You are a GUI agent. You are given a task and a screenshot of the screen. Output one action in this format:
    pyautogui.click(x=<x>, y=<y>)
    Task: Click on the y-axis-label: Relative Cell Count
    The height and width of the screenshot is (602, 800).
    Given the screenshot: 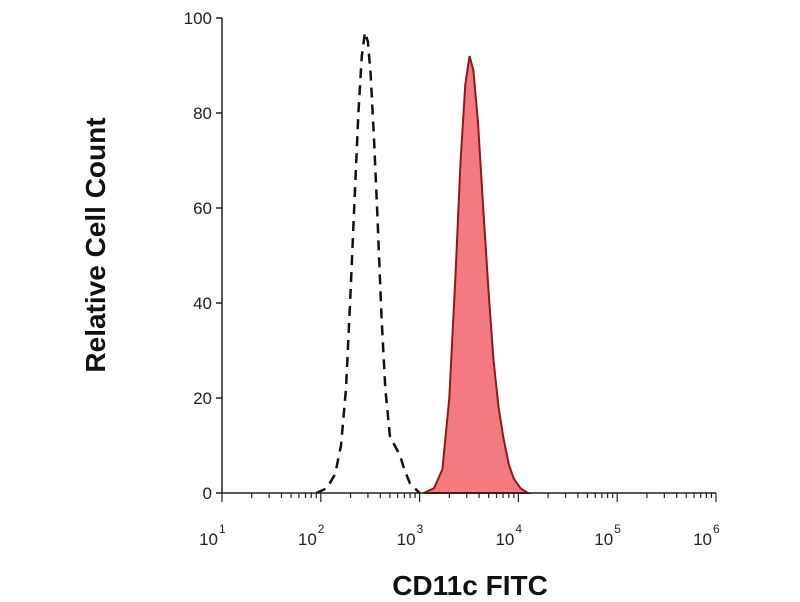 What is the action you would take?
    pyautogui.click(x=95, y=245)
    